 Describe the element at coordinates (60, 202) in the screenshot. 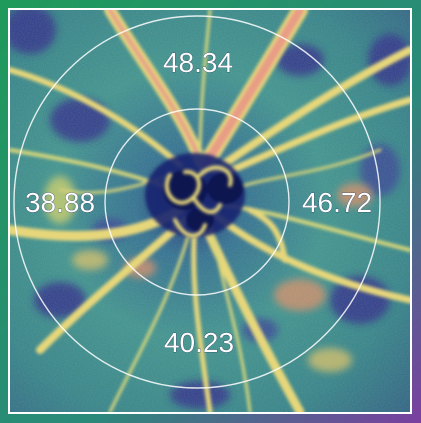

I see `sector-value-temporal: 38.88` at that location.